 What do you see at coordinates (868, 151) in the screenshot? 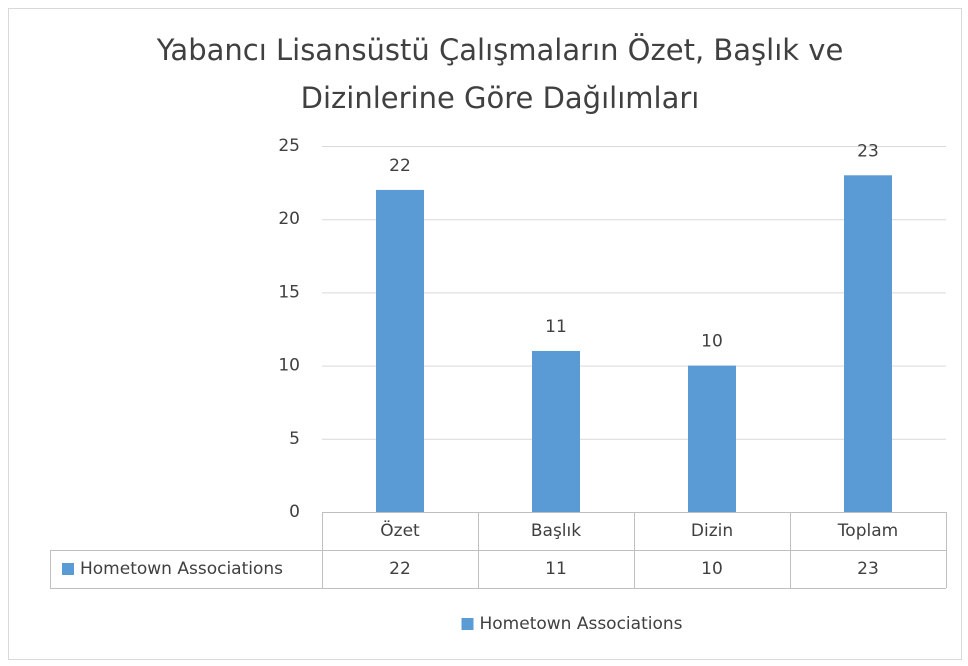
I see `data-label: 23` at bounding box center [868, 151].